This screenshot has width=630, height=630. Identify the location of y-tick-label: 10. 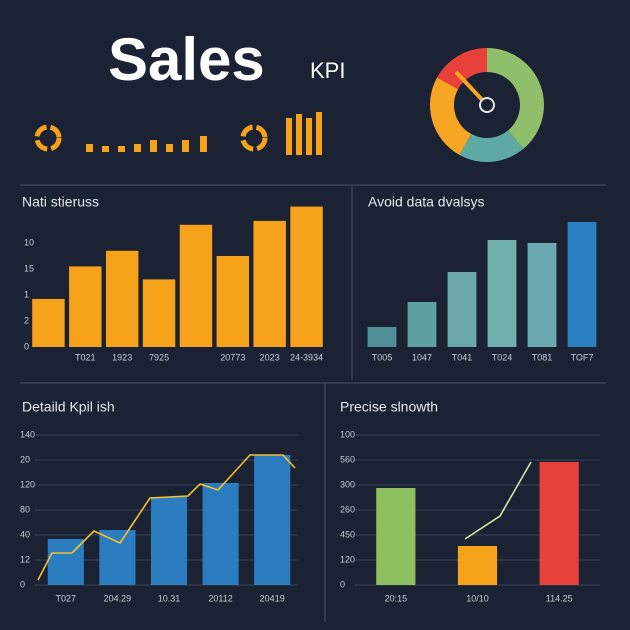
(29, 242).